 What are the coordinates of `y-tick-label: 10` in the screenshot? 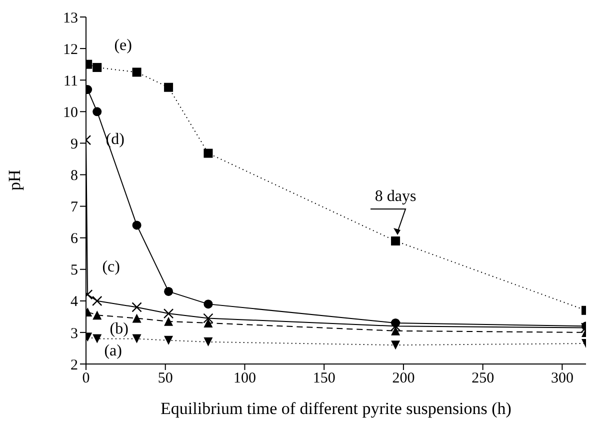 It's located at (70, 112).